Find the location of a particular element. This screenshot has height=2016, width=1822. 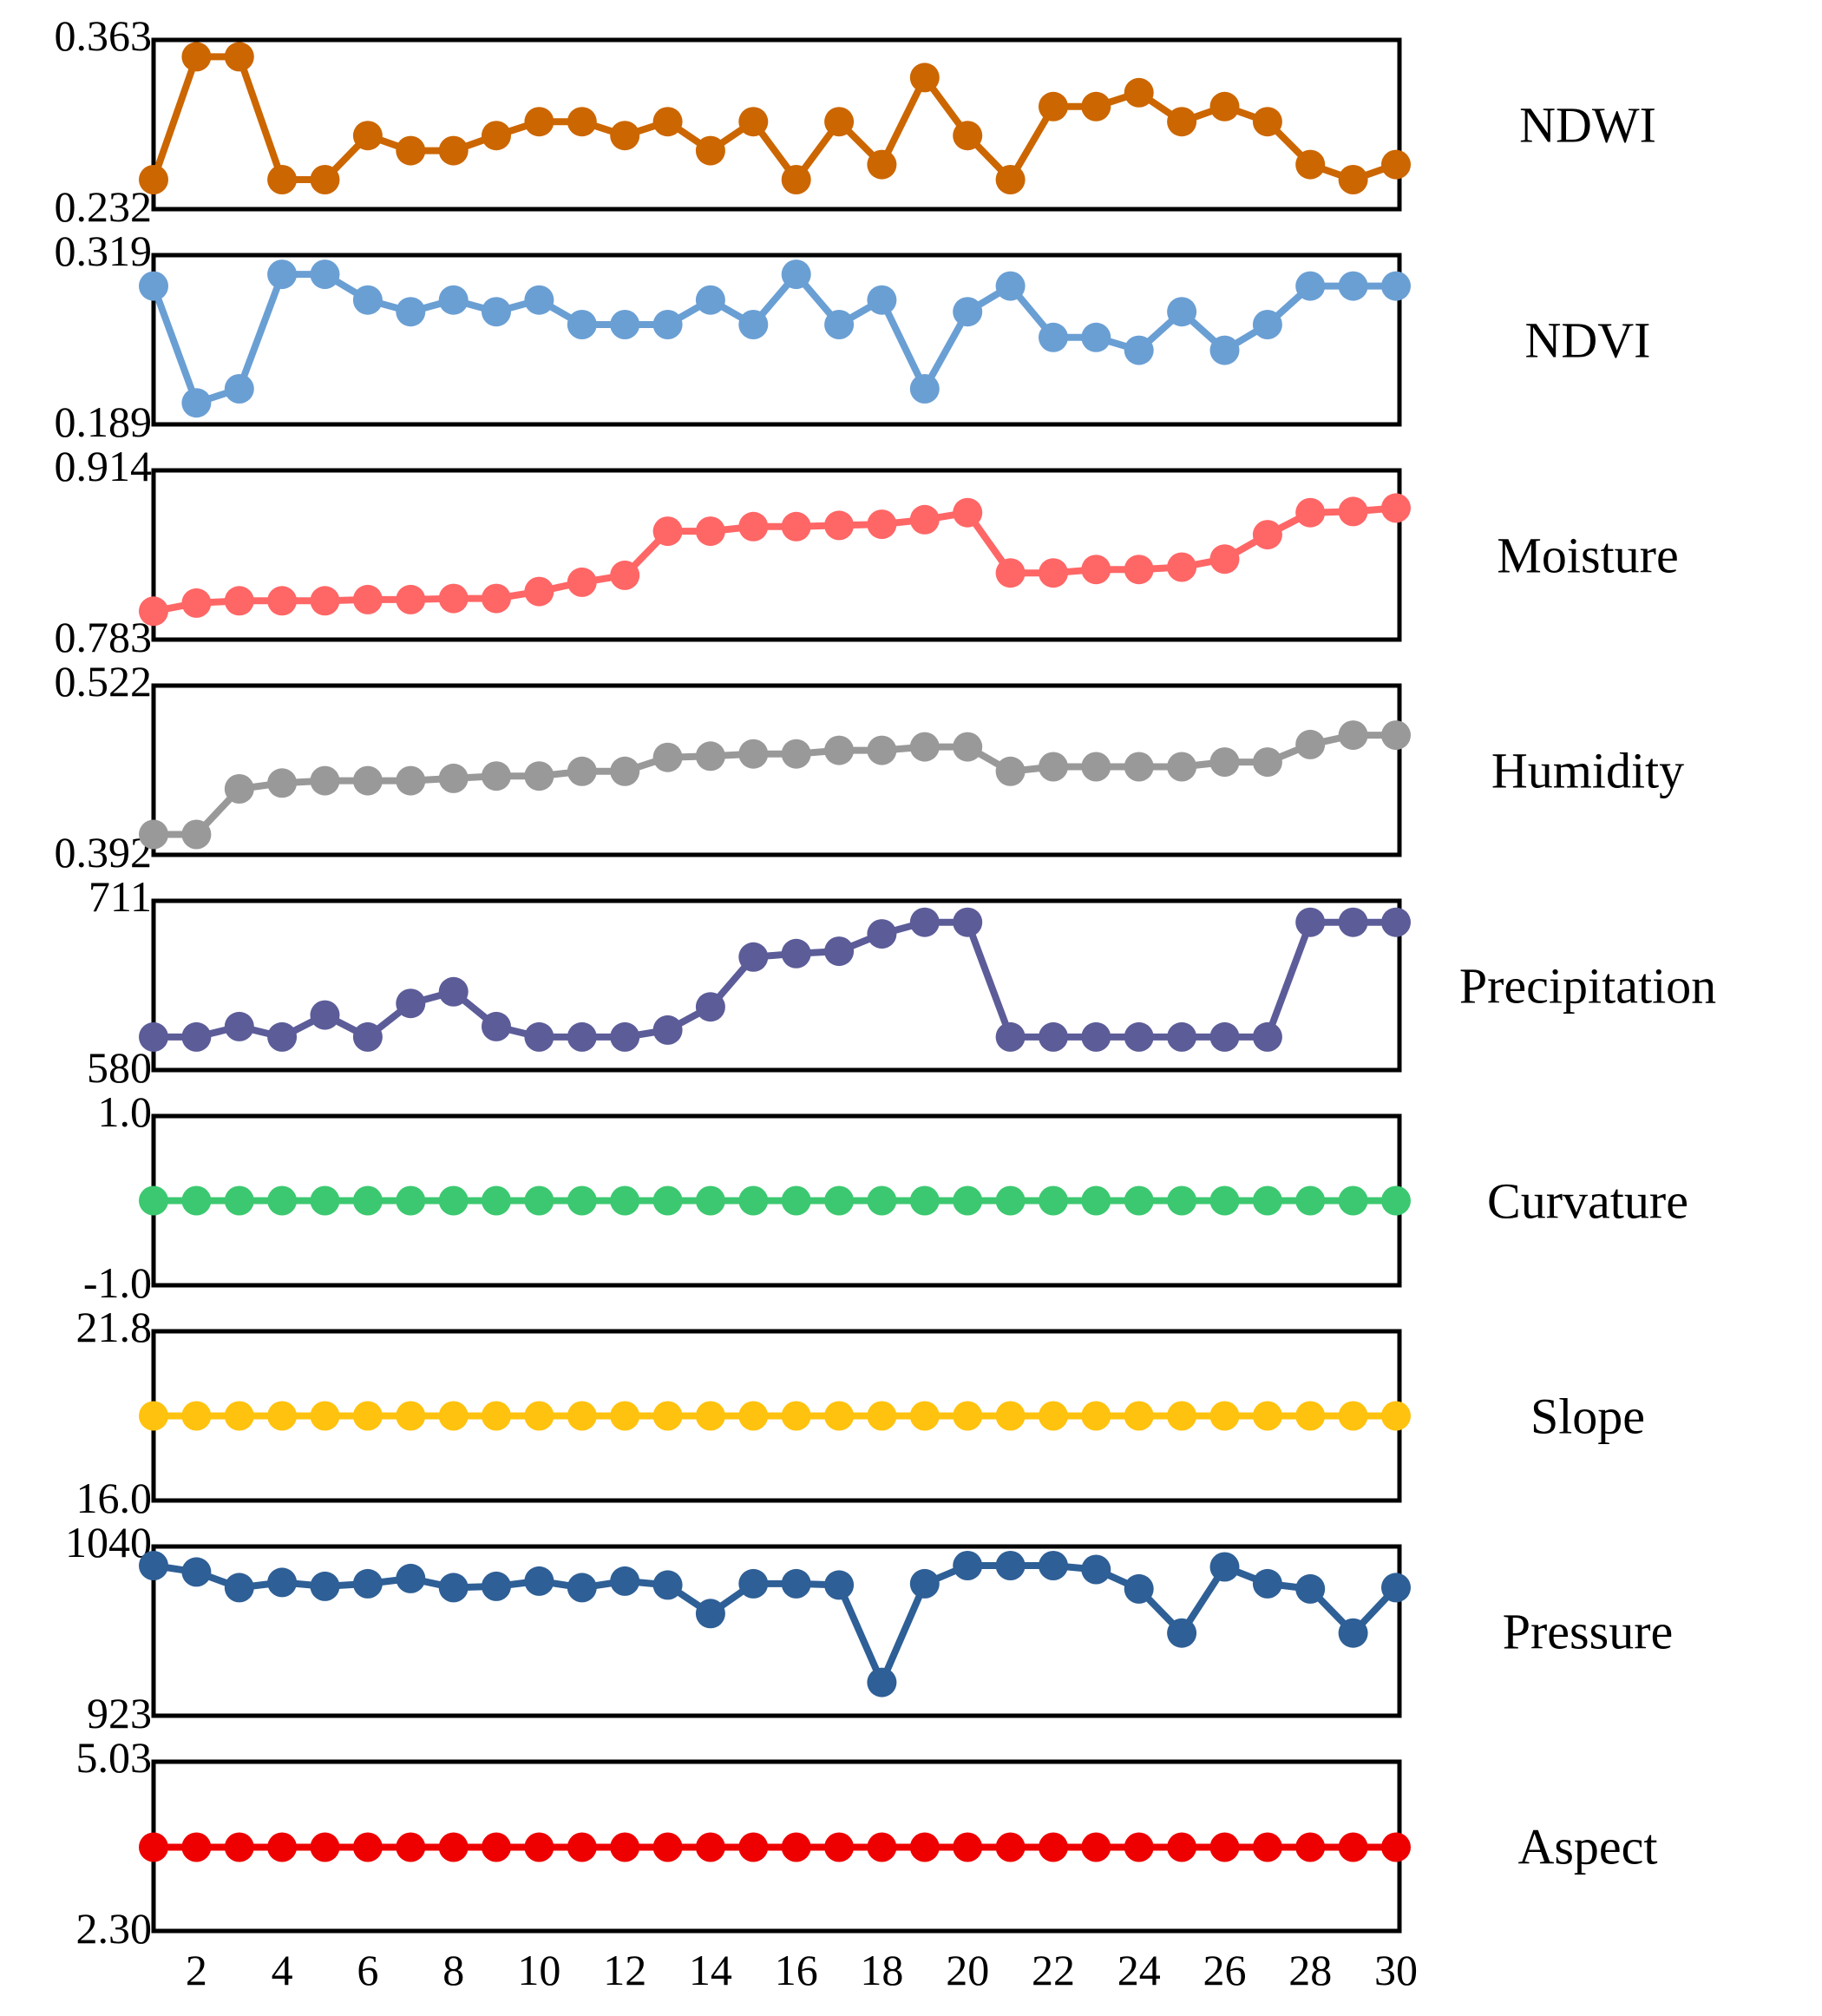

panel-aspect: 5.03 2.30 Aspect is located at coordinates (867, 1843).